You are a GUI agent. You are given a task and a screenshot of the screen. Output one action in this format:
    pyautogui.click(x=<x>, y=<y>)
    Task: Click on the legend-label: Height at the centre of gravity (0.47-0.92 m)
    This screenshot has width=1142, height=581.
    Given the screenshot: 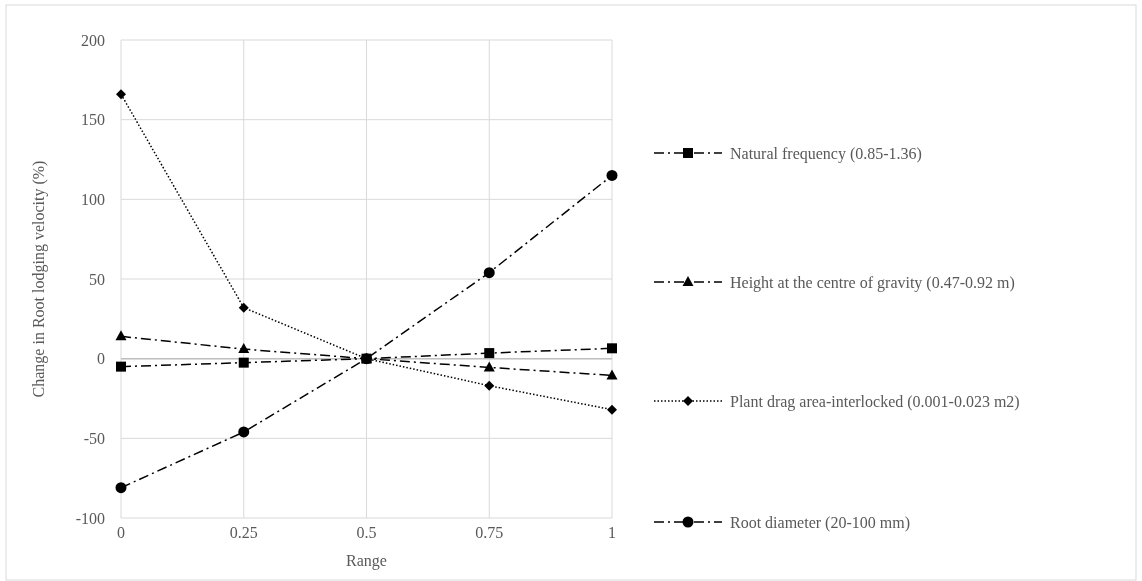 What is the action you would take?
    pyautogui.click(x=872, y=282)
    